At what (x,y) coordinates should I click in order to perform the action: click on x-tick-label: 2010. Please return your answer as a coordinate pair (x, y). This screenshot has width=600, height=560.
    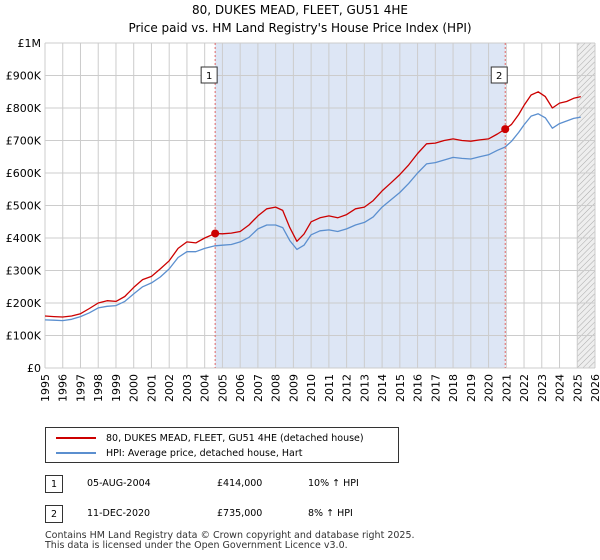
    Looking at the image, I should click on (311, 388).